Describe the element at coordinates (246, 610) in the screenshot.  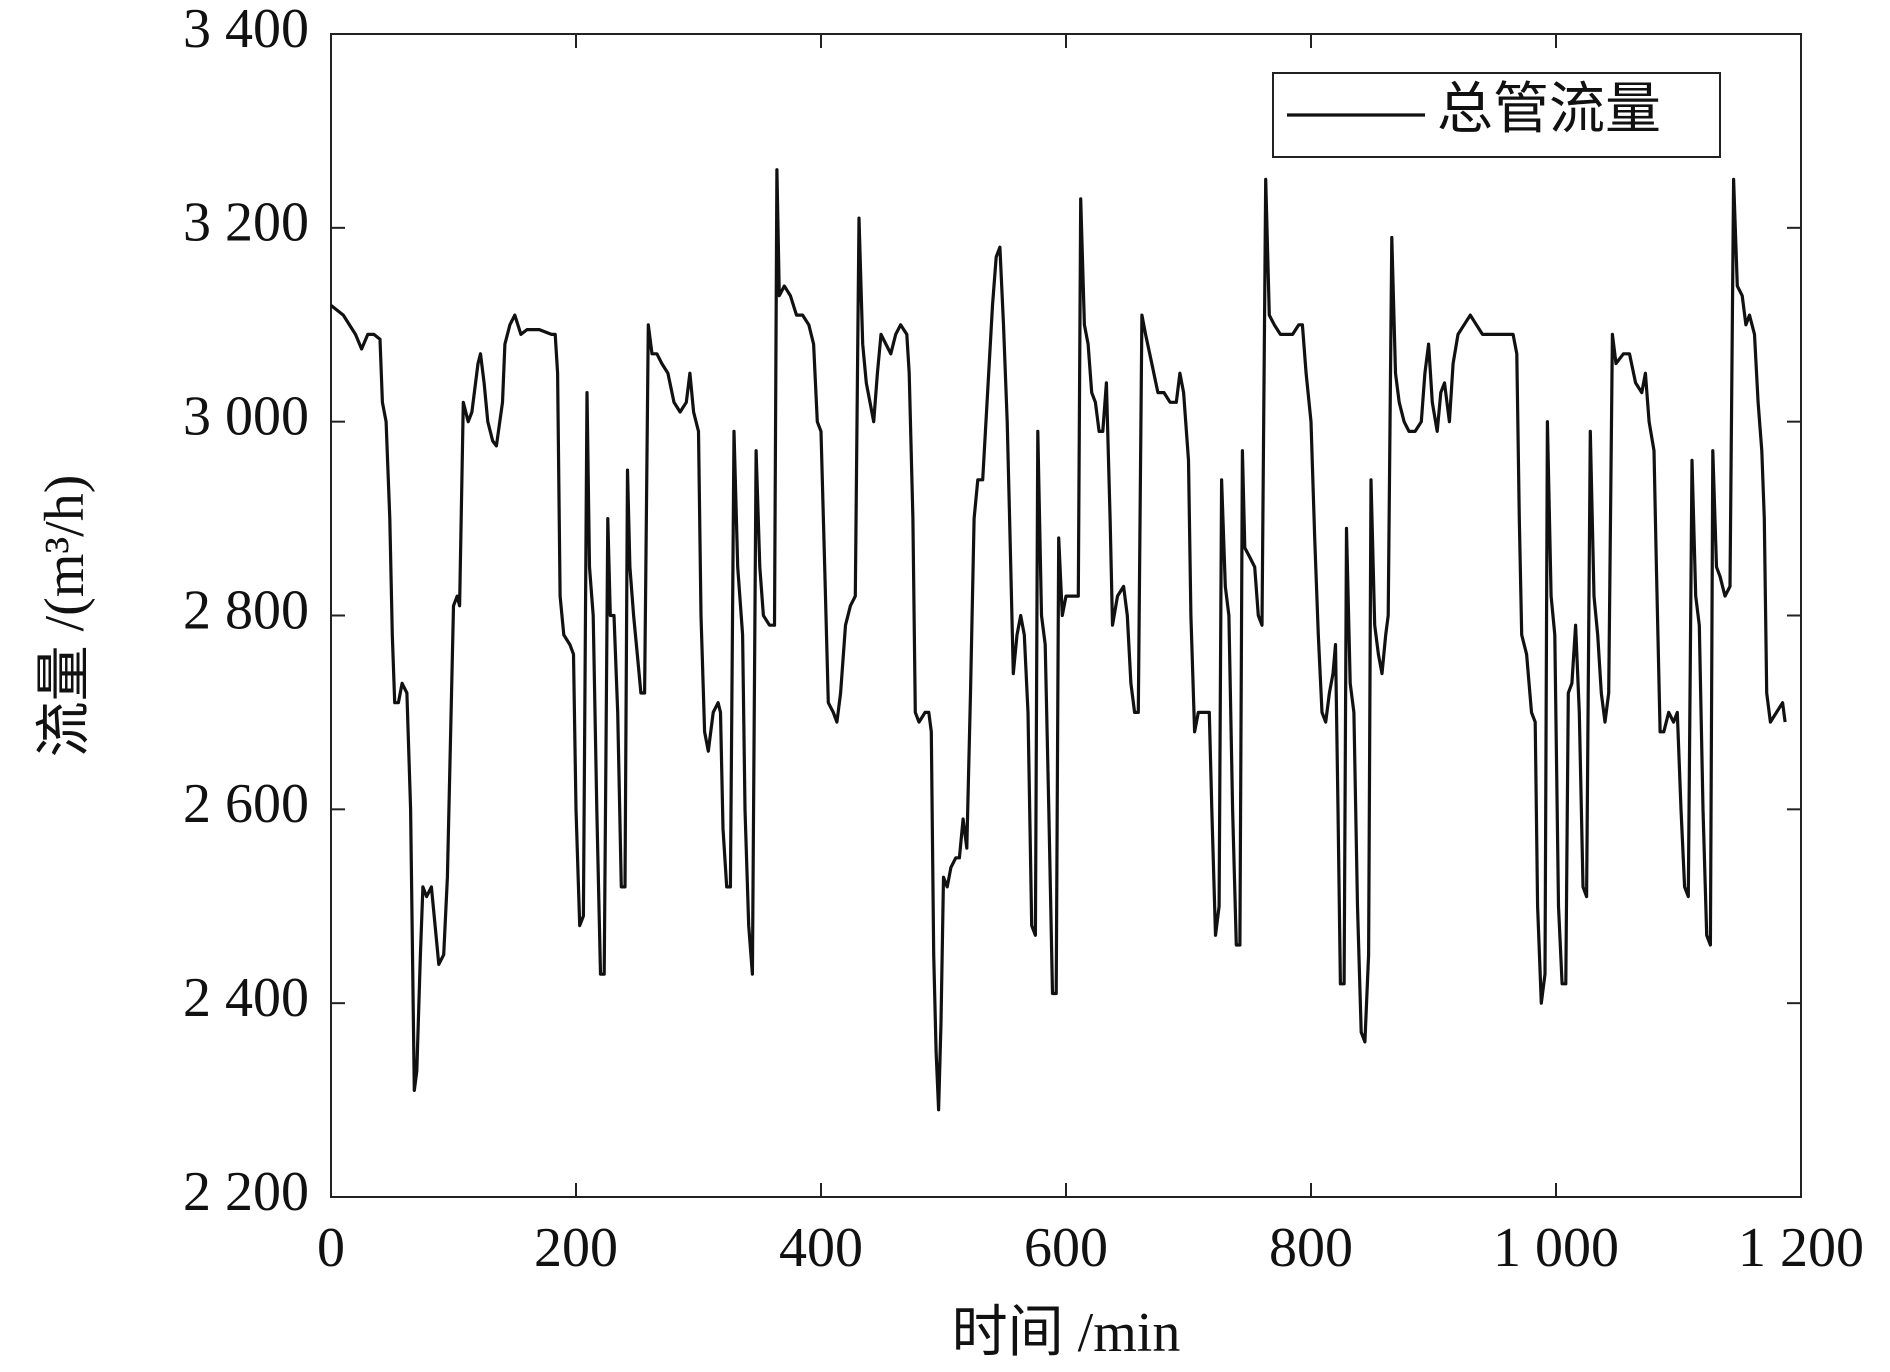
I see `y-tick-label: 2 800` at that location.